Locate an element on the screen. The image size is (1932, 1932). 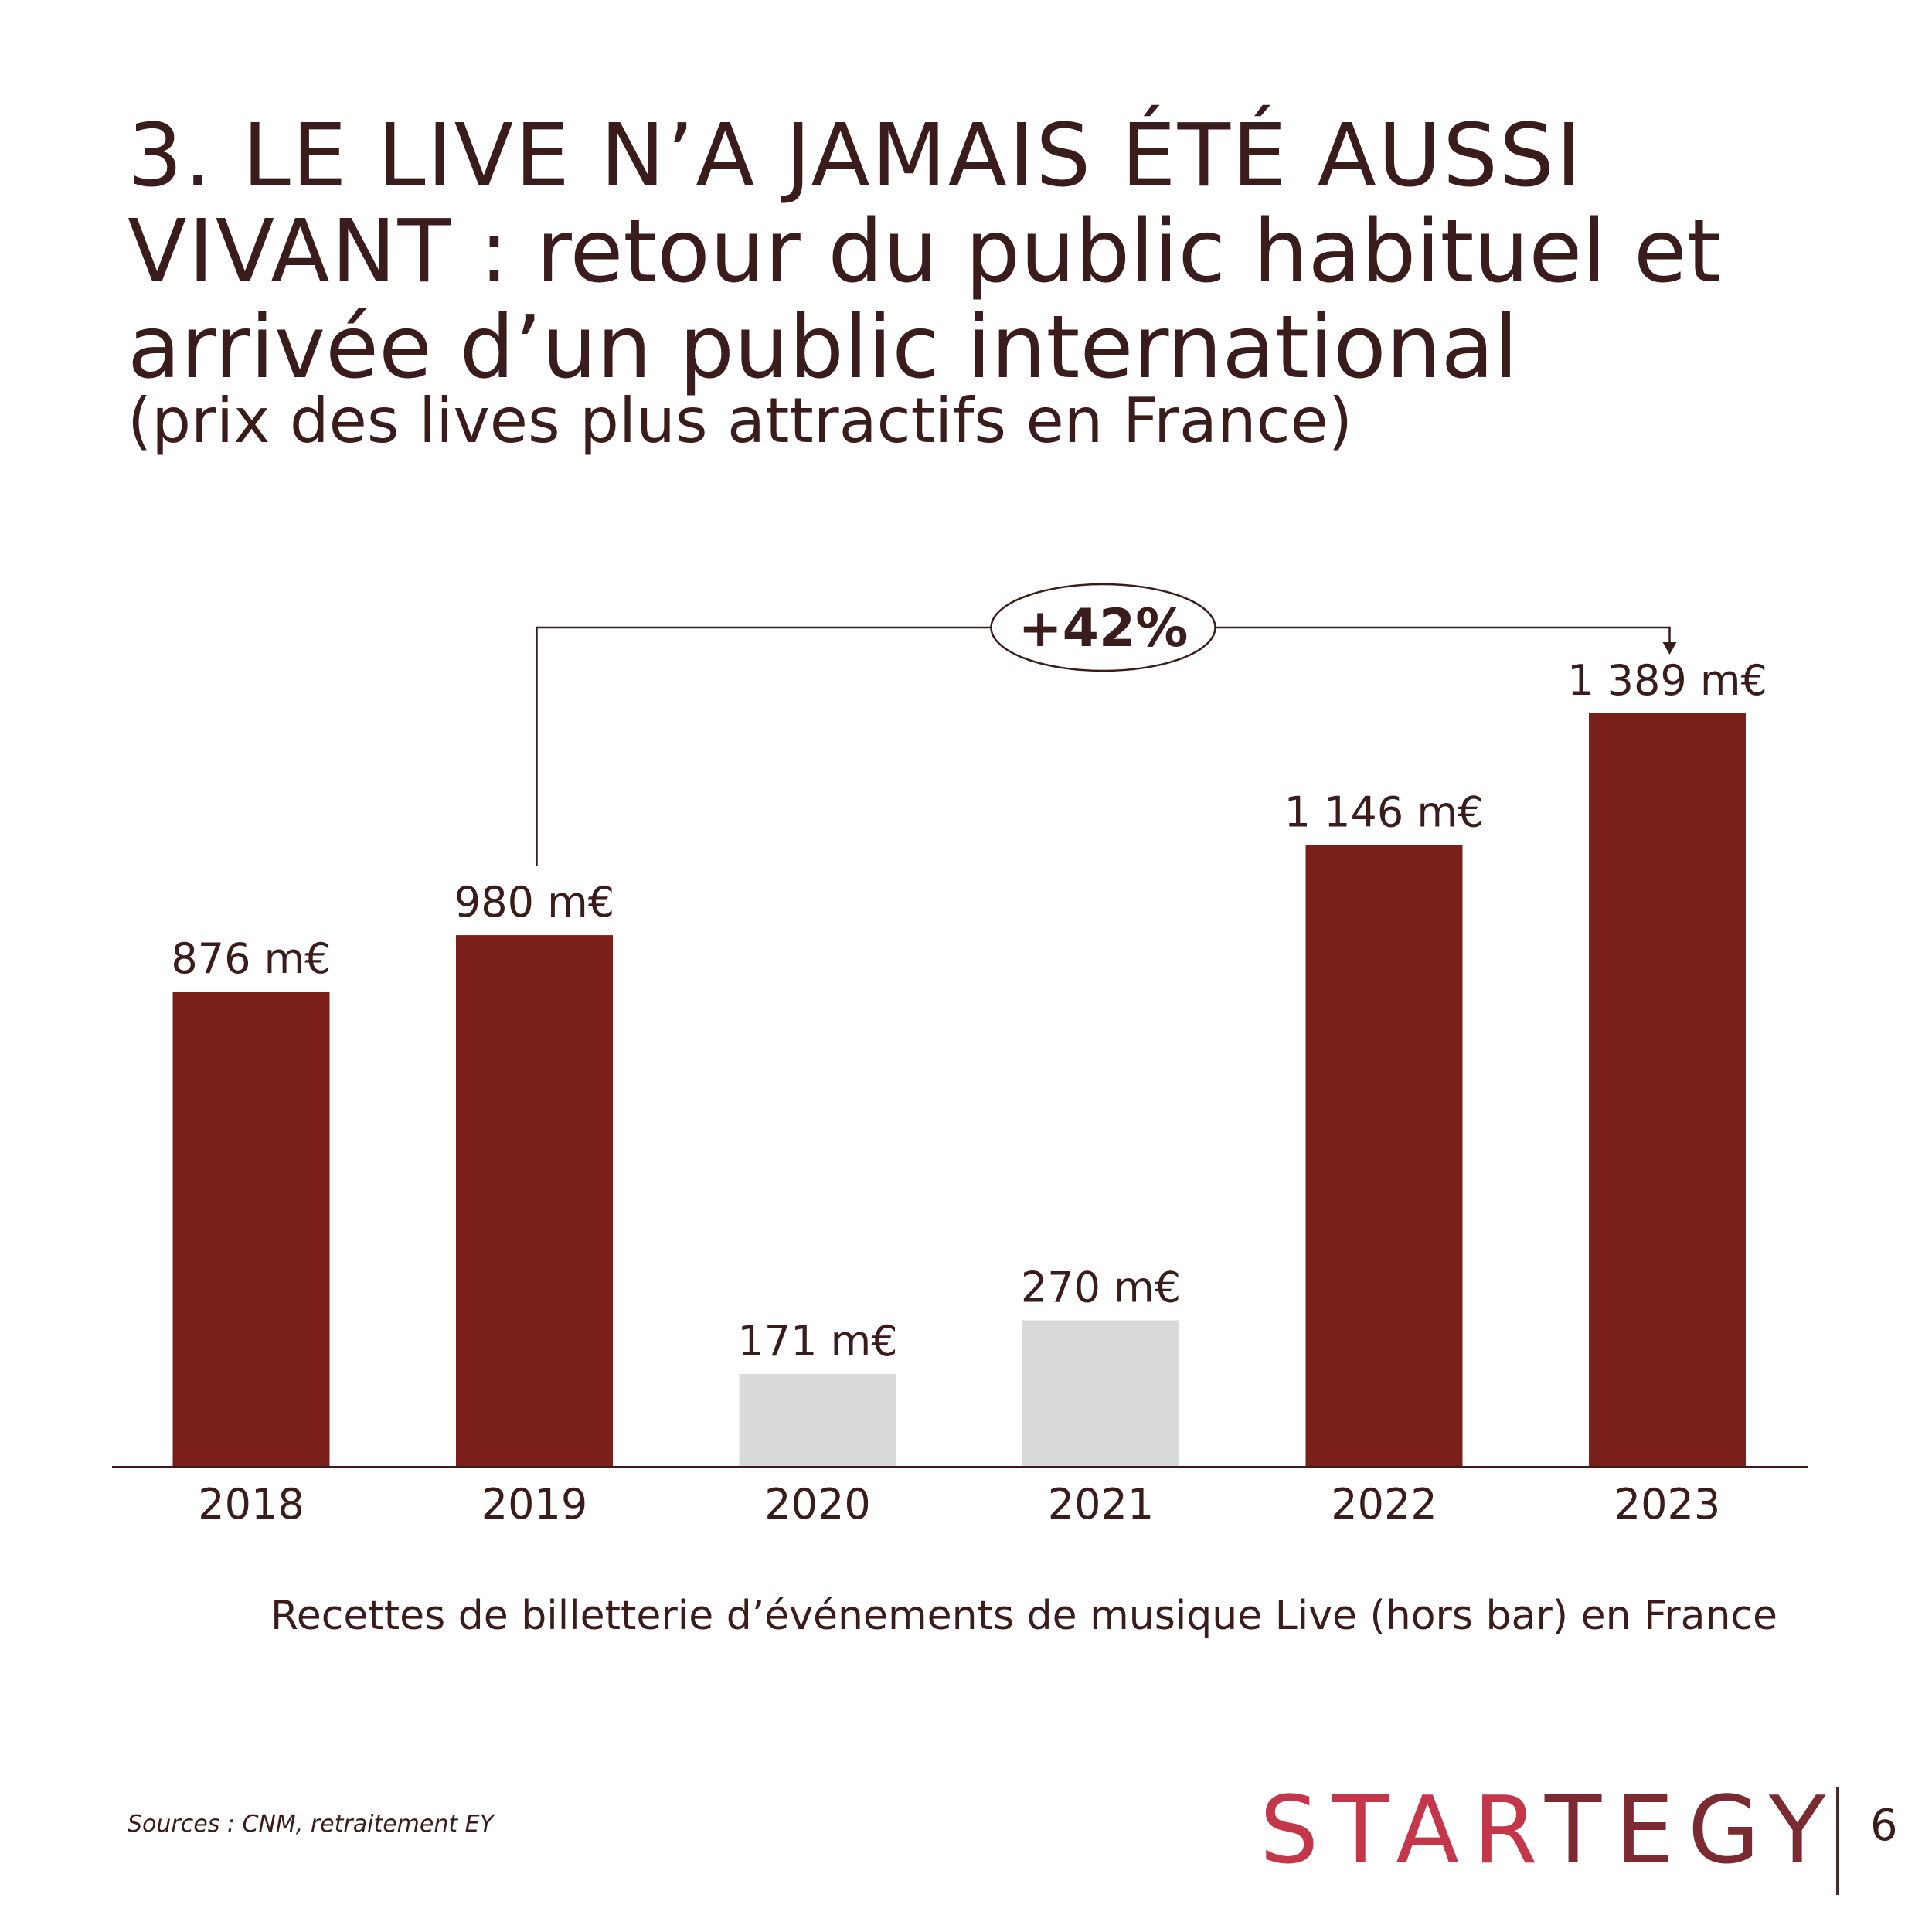
growth-badge is located at coordinates (1103, 628).